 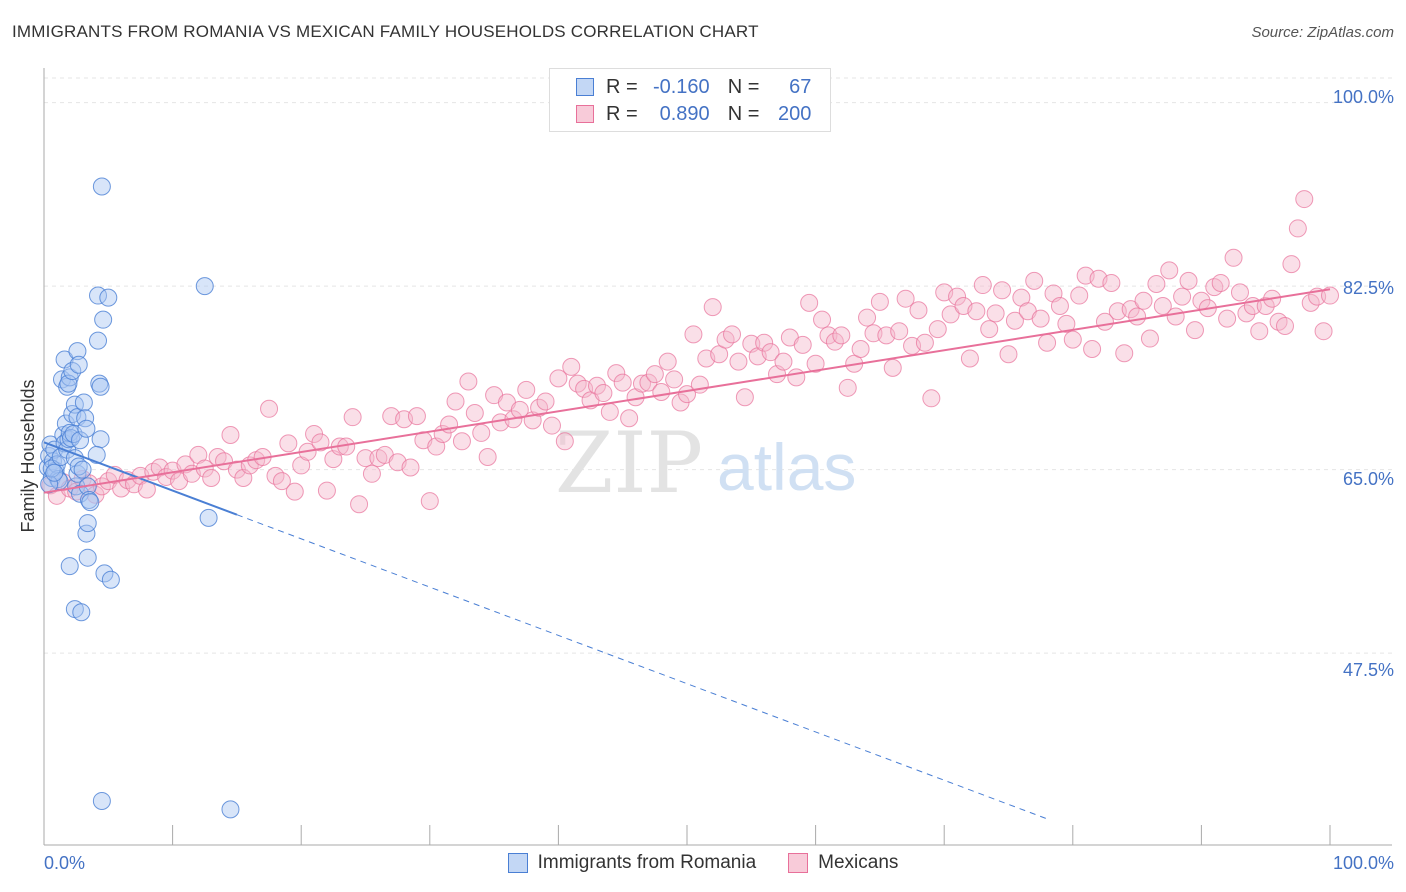 I want to click on y-tick-label: 65.0%, so click(x=1368, y=479).